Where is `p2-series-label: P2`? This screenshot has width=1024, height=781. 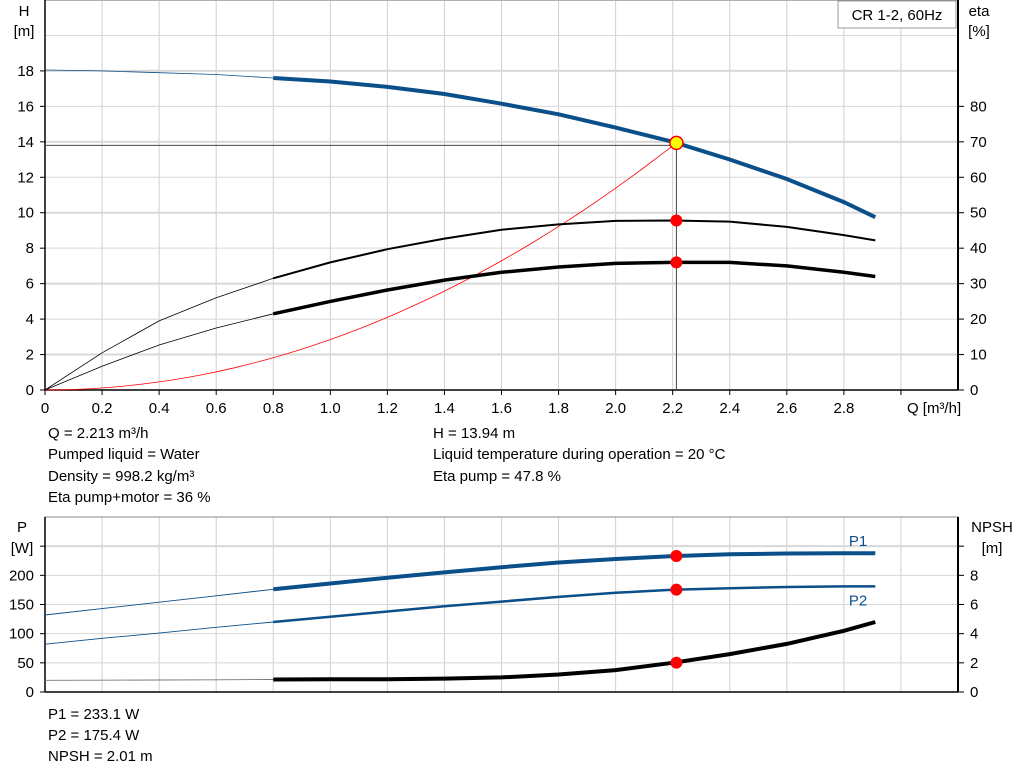
p2-series-label: P2 is located at coordinates (858, 600).